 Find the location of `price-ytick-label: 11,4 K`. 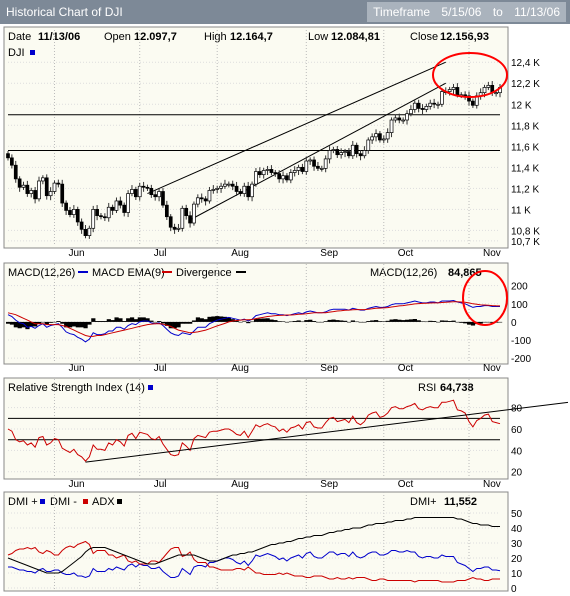

price-ytick-label: 11,4 K is located at coordinates (525, 168).